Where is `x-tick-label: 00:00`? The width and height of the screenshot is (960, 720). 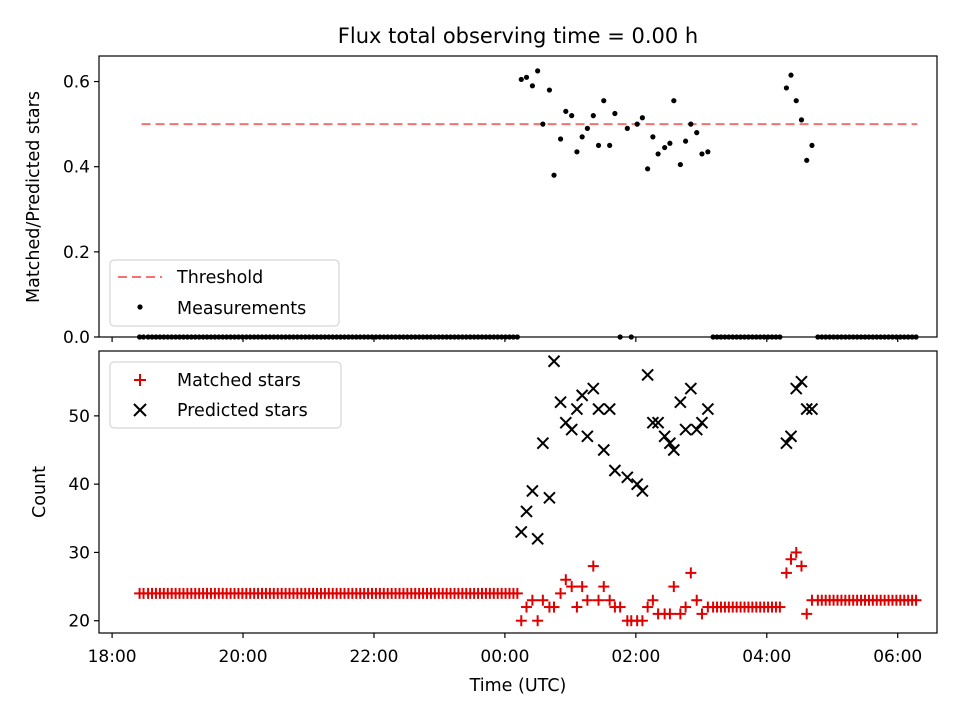
x-tick-label: 00:00 is located at coordinates (504, 657).